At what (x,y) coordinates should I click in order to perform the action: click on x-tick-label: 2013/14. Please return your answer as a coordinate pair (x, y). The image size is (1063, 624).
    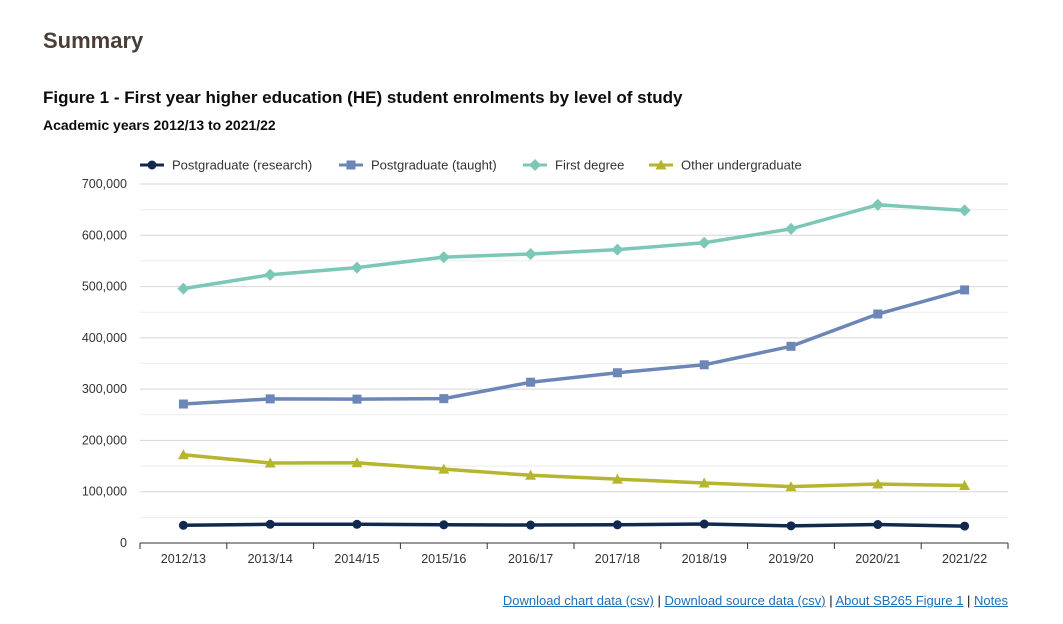
    Looking at the image, I should click on (270, 559).